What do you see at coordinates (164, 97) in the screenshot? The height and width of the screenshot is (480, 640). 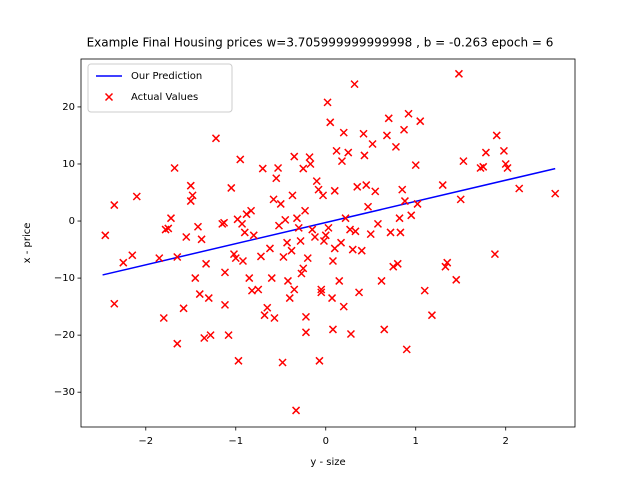 I see `legend-label: Actual Values` at bounding box center [164, 97].